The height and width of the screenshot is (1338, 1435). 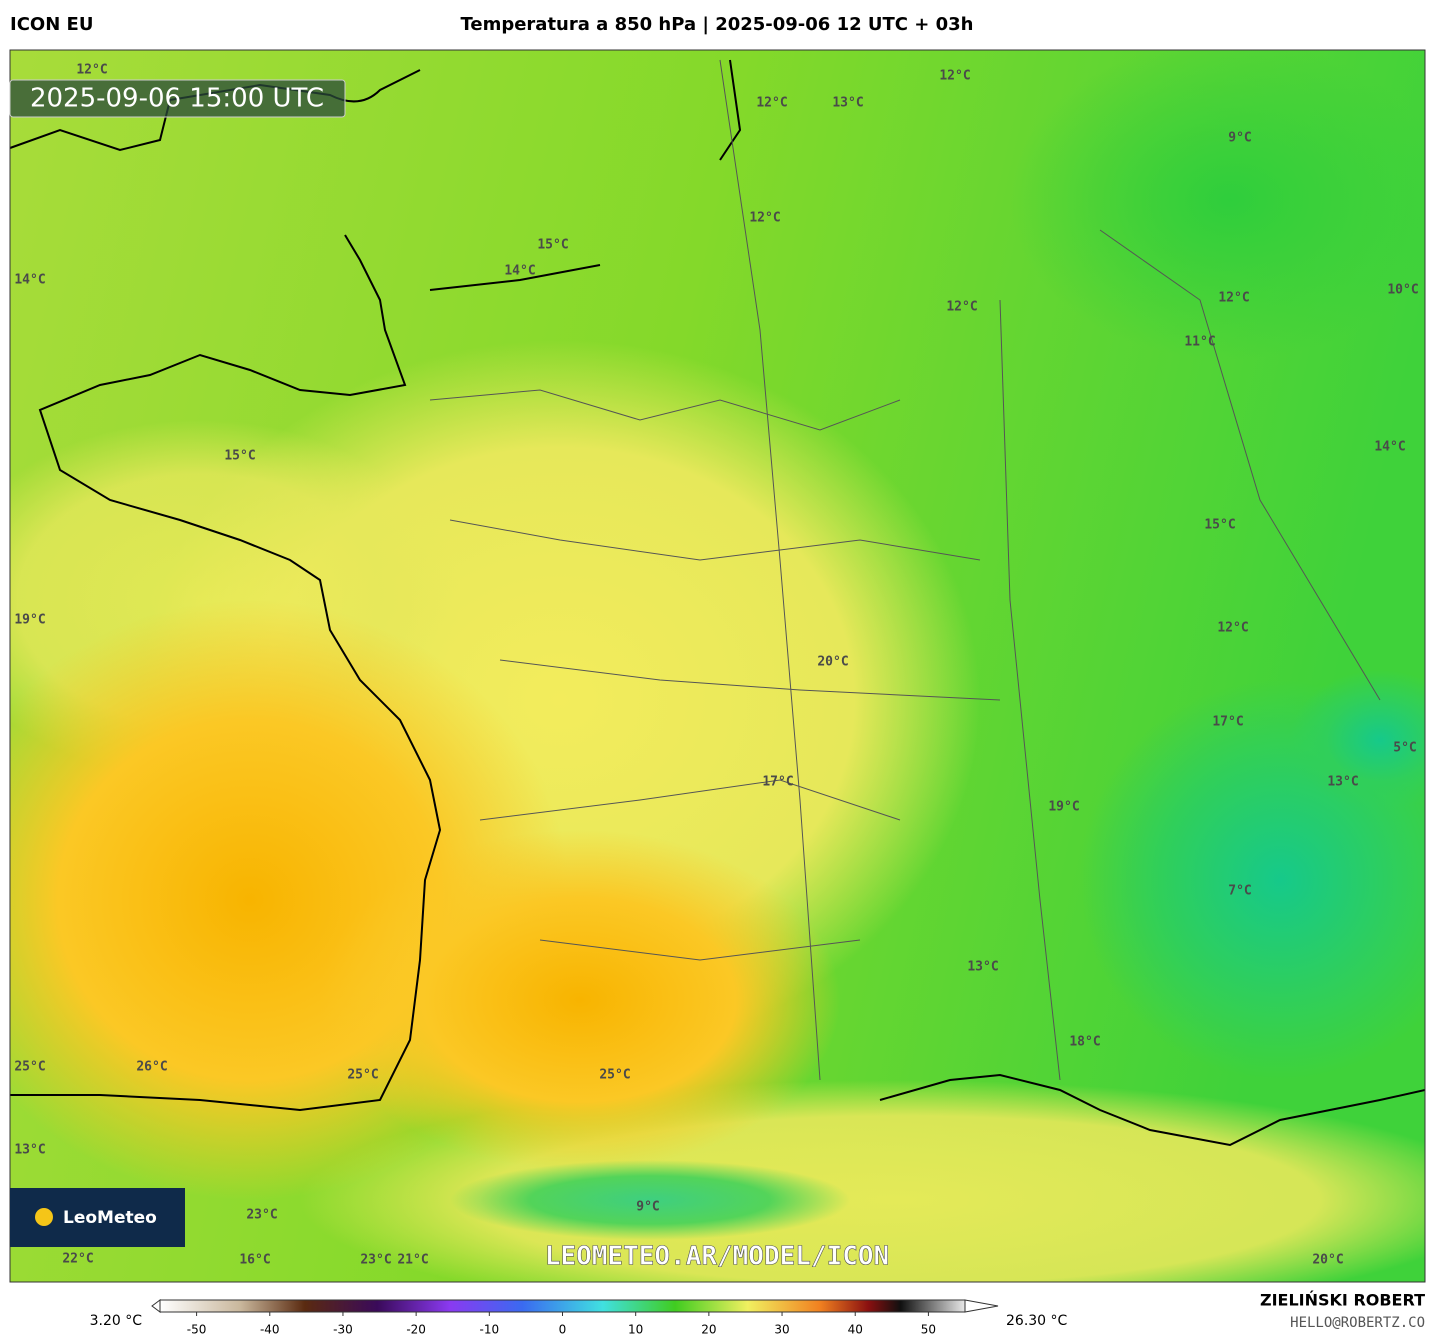 I want to click on colorbar-tick-label: -10, so click(x=490, y=1330).